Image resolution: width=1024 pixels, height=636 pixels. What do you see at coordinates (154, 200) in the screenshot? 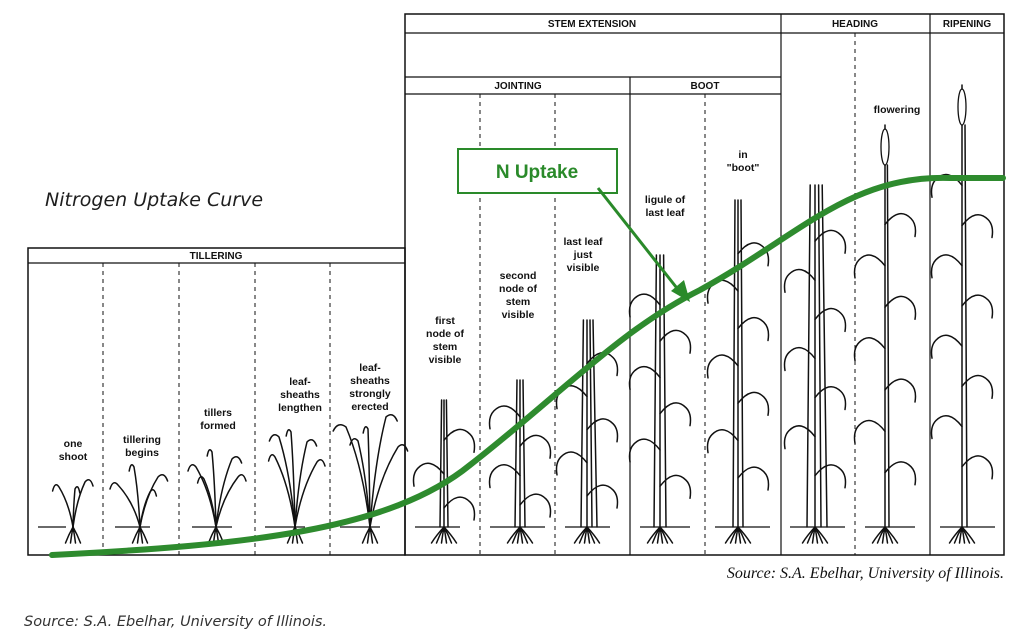
I see `diagram-title: Nitrogen Uptake Curve` at bounding box center [154, 200].